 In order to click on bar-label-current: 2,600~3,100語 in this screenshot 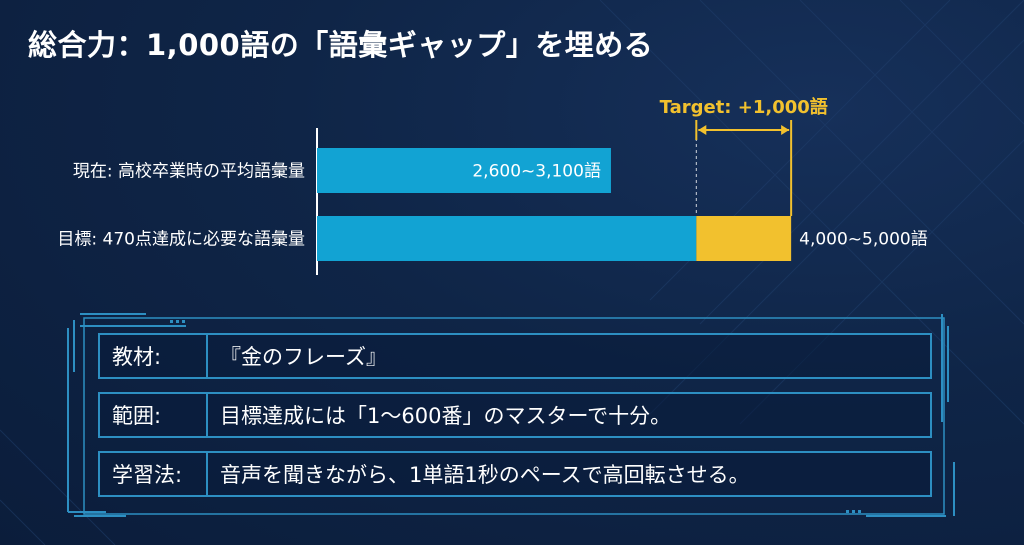, I will do `click(536, 172)`.